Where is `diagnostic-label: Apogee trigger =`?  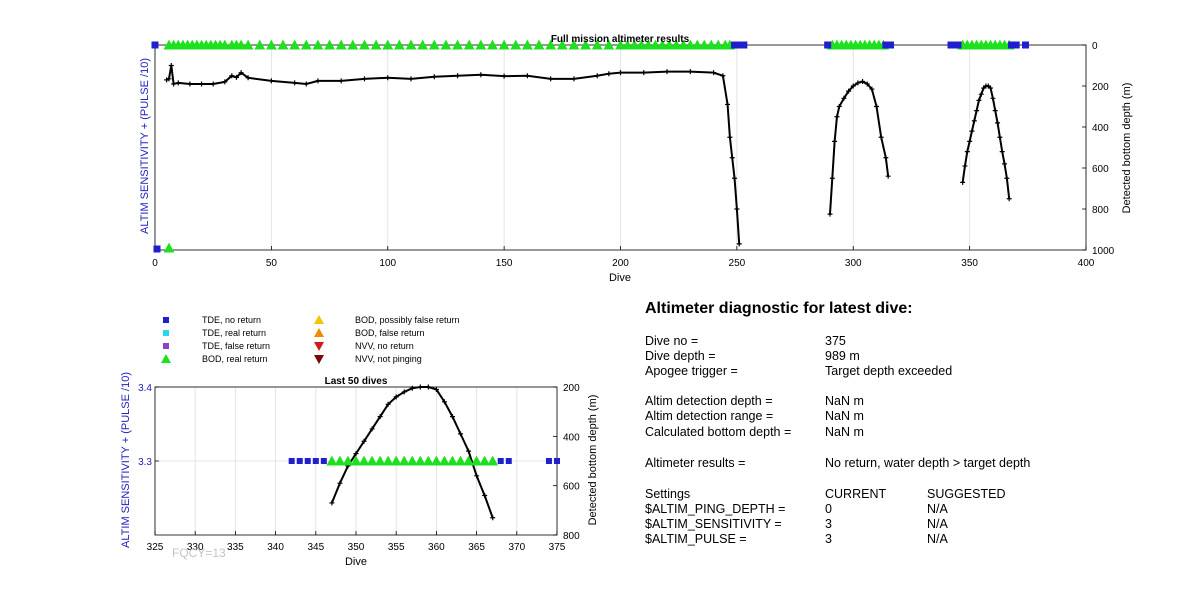
diagnostic-label: Apogee trigger = is located at coordinates (691, 371).